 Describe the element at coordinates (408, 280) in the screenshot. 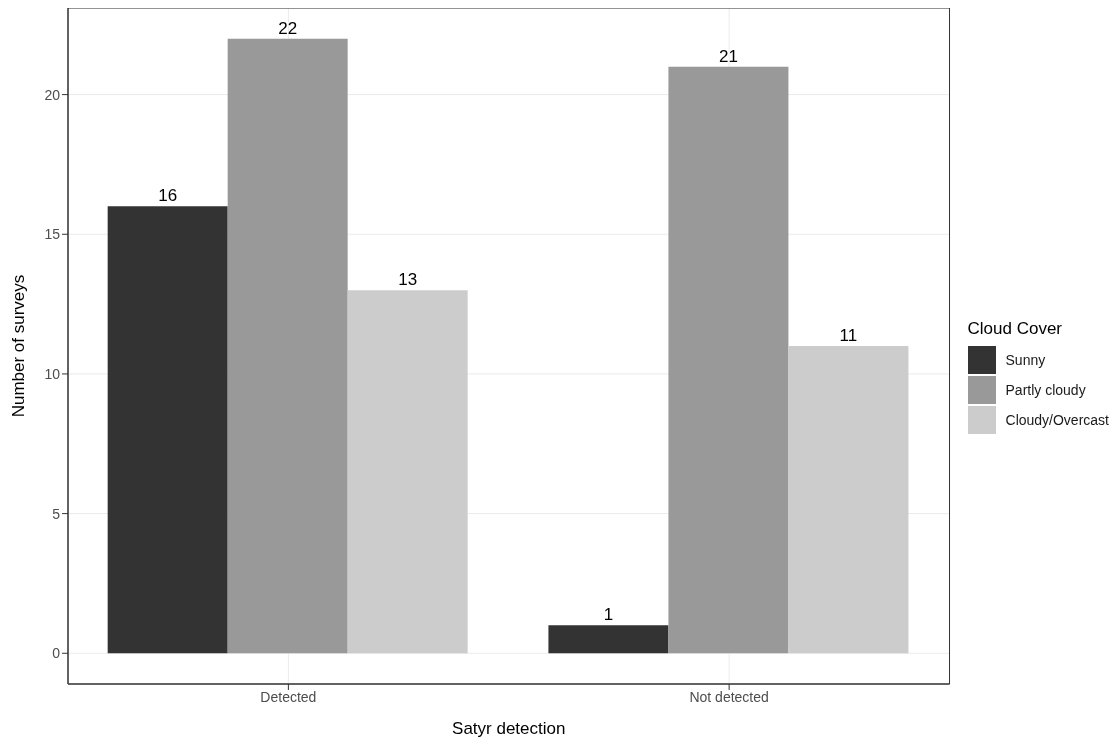

I see `data-label: 13` at that location.